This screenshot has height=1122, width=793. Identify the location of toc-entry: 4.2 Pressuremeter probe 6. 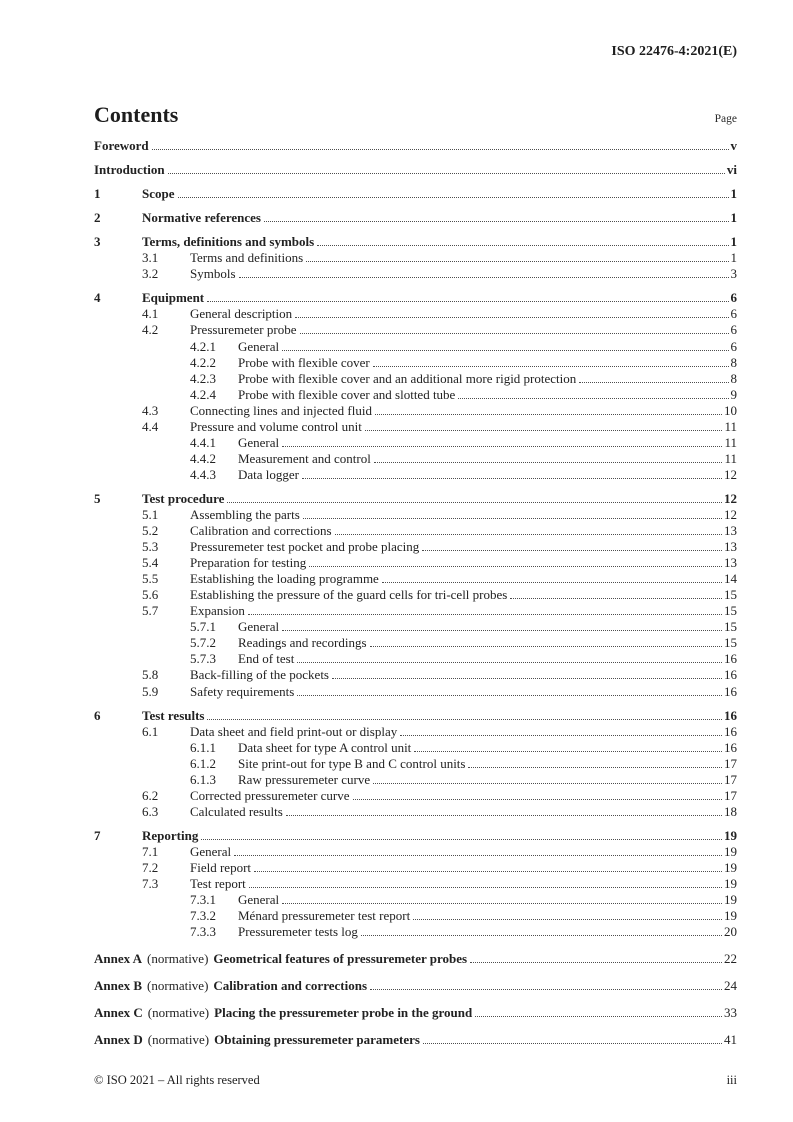
(415, 330).